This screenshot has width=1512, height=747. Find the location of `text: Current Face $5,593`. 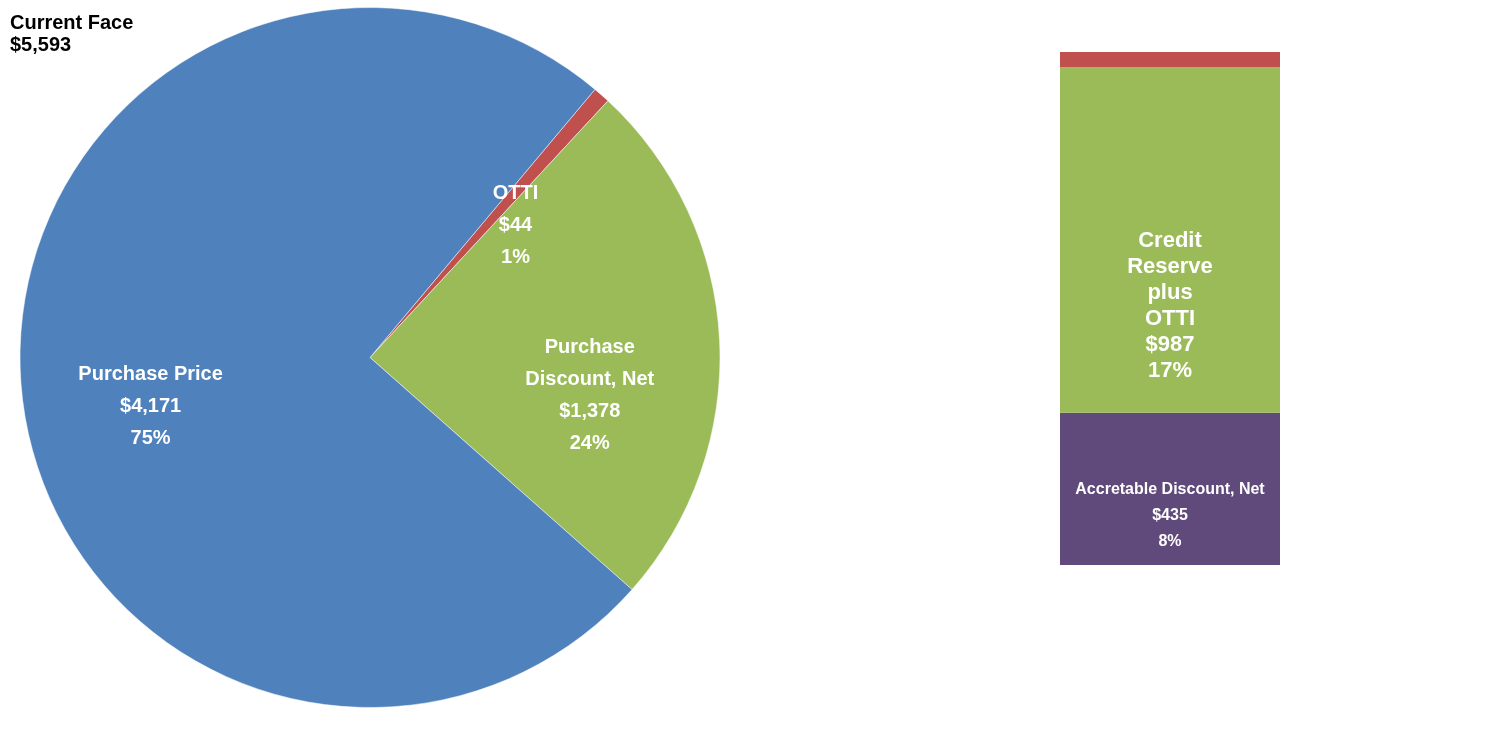

text: Current Face $5,593 is located at coordinates (72, 33).